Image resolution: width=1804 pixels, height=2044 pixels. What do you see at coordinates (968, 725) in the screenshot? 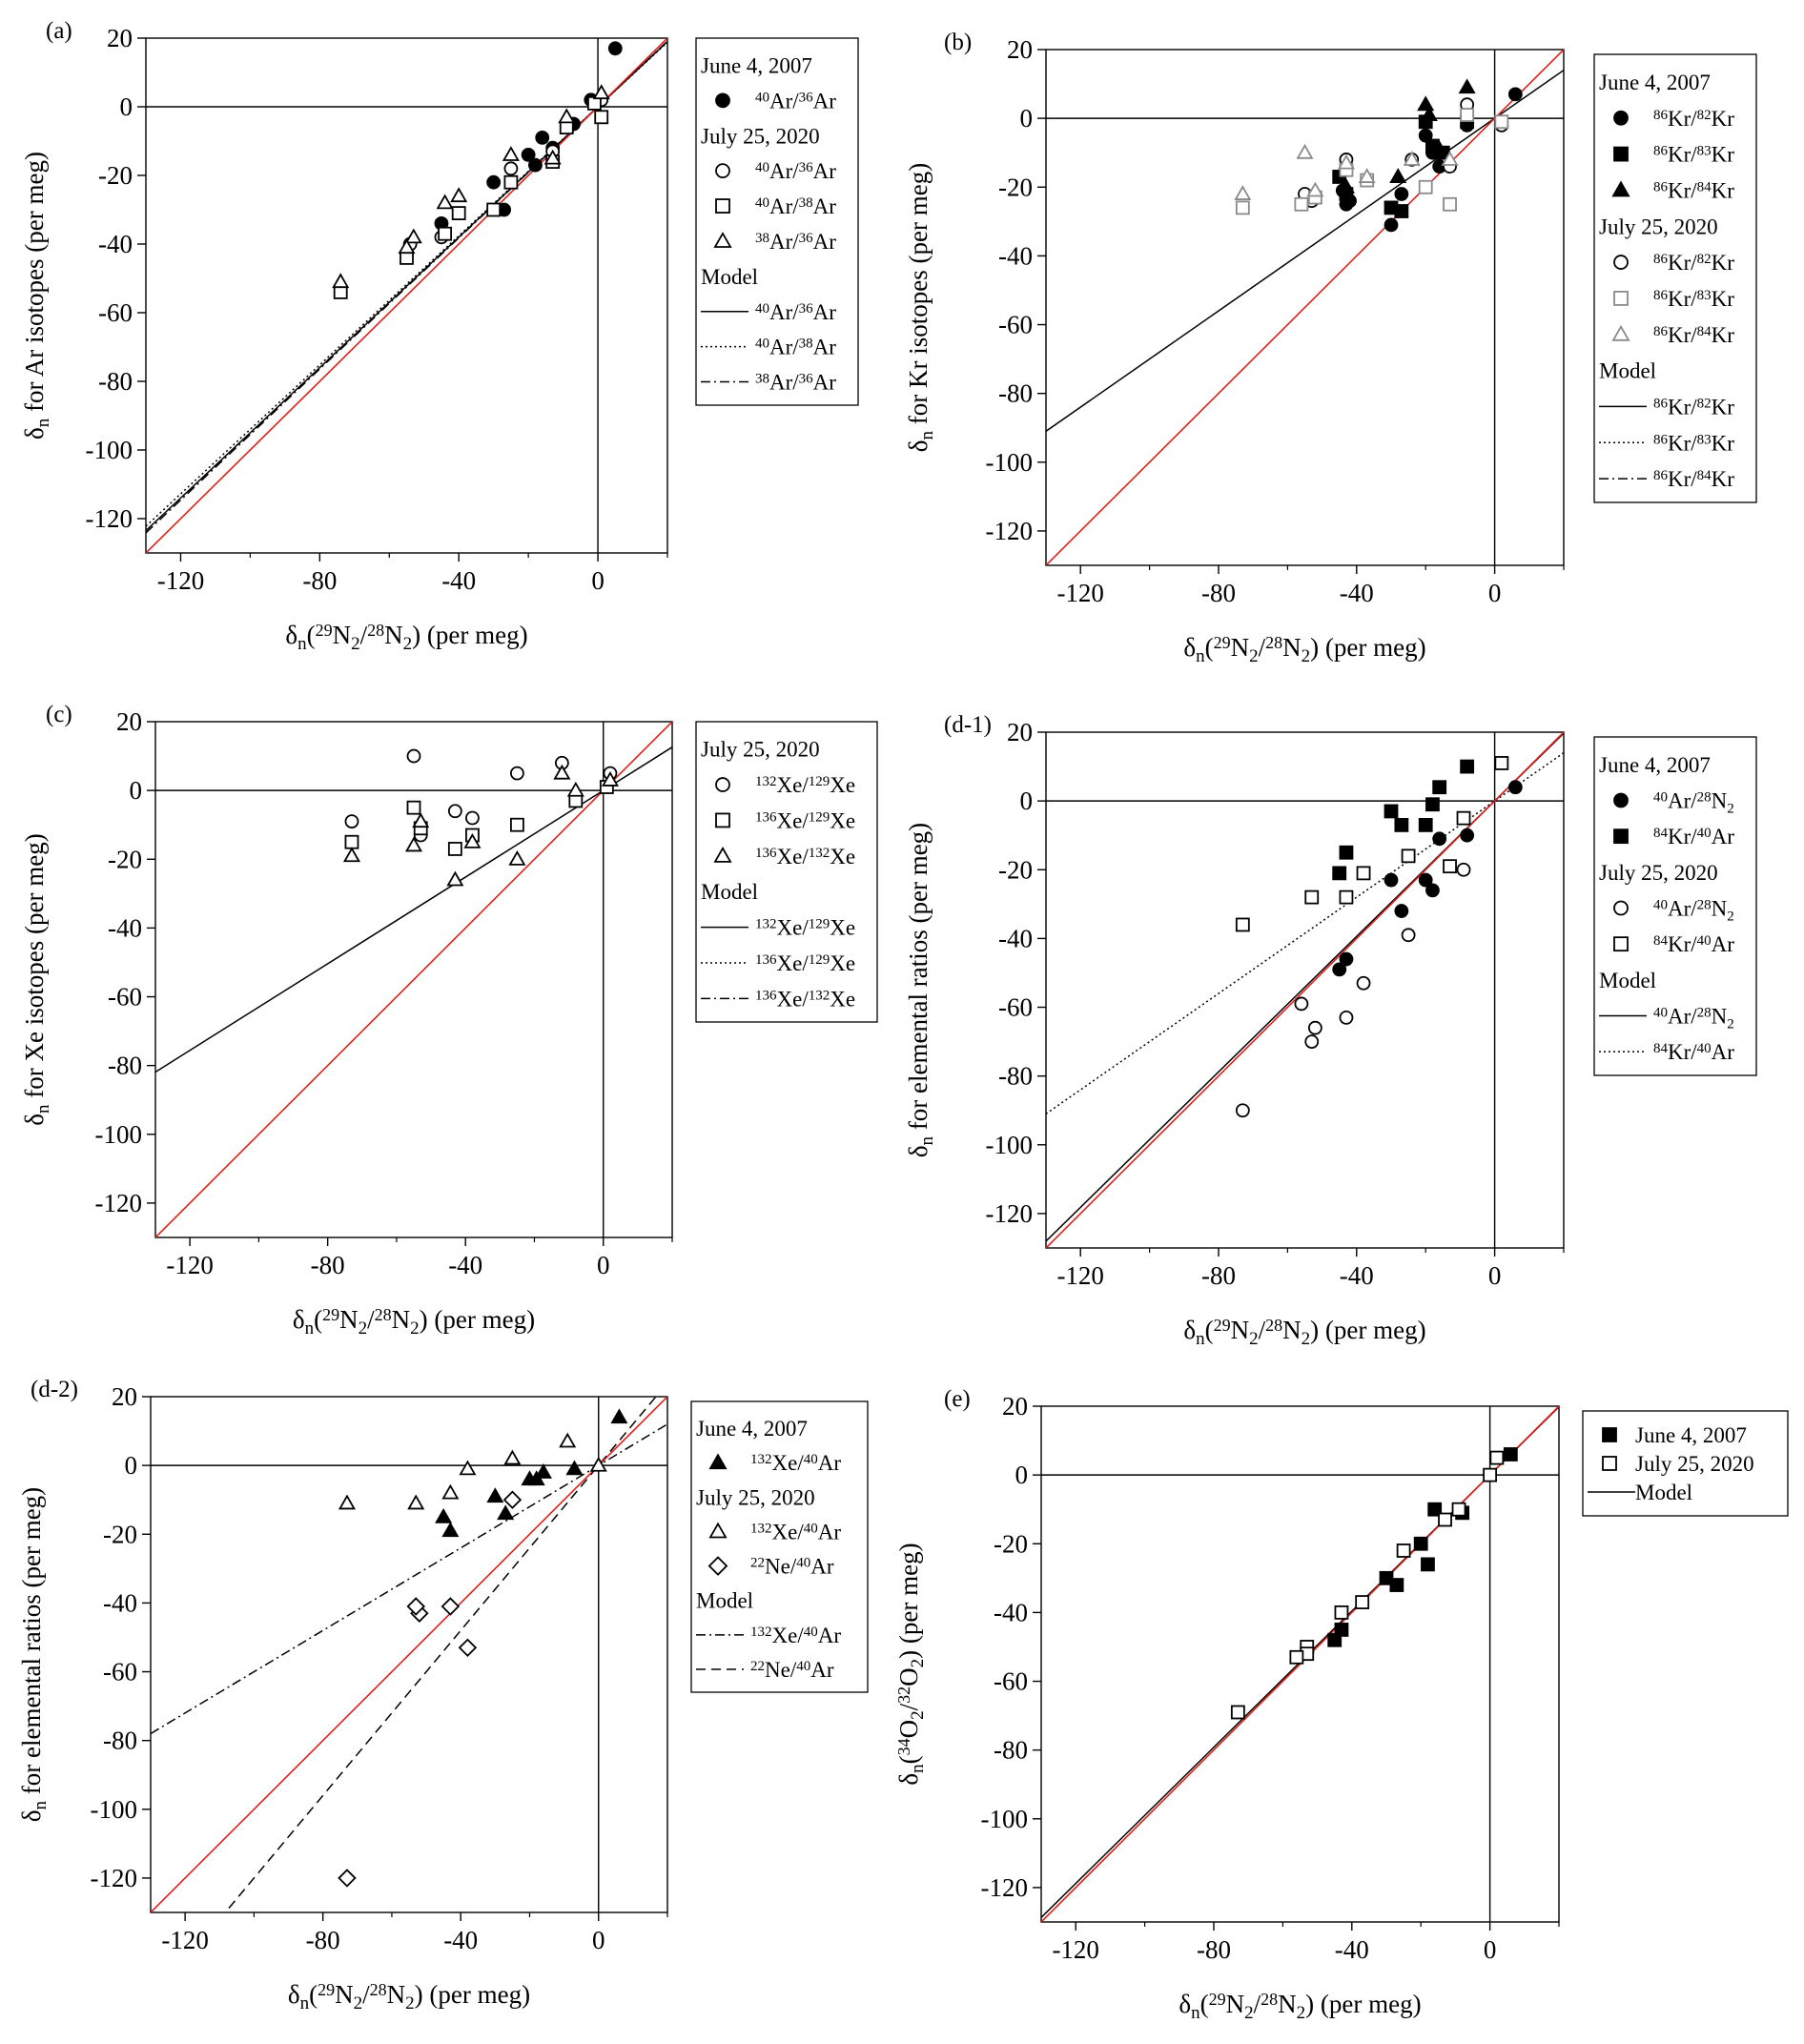
I see `panel-label: (d-1)` at bounding box center [968, 725].